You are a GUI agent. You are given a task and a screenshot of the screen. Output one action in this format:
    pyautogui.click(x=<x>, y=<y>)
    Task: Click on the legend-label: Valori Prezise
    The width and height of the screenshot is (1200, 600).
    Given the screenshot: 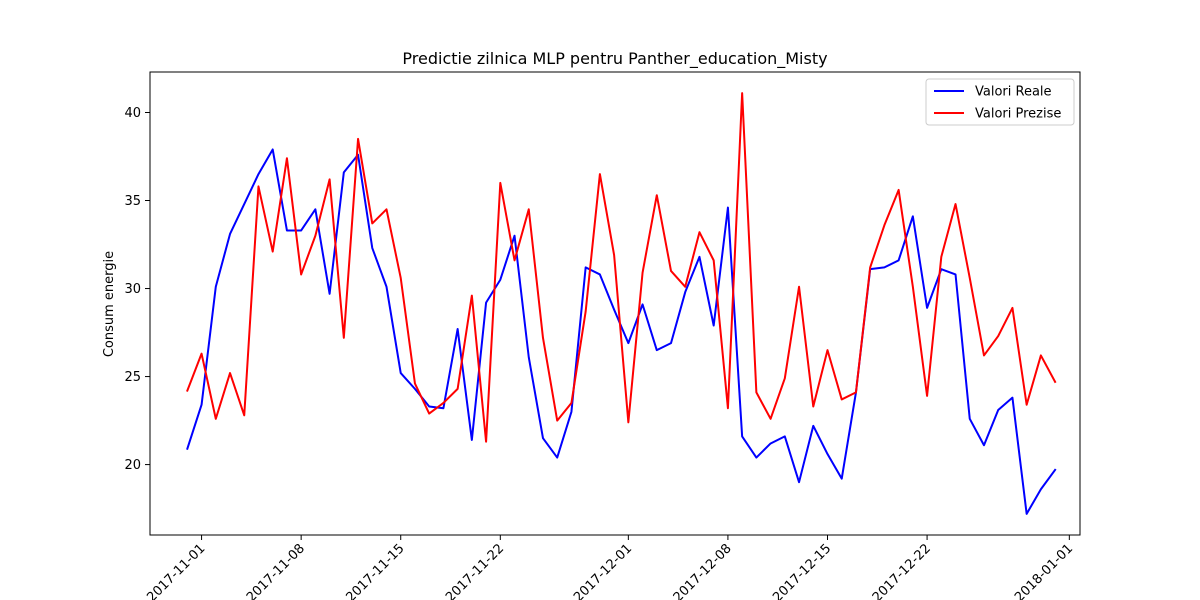 What is the action you would take?
    pyautogui.click(x=1018, y=114)
    